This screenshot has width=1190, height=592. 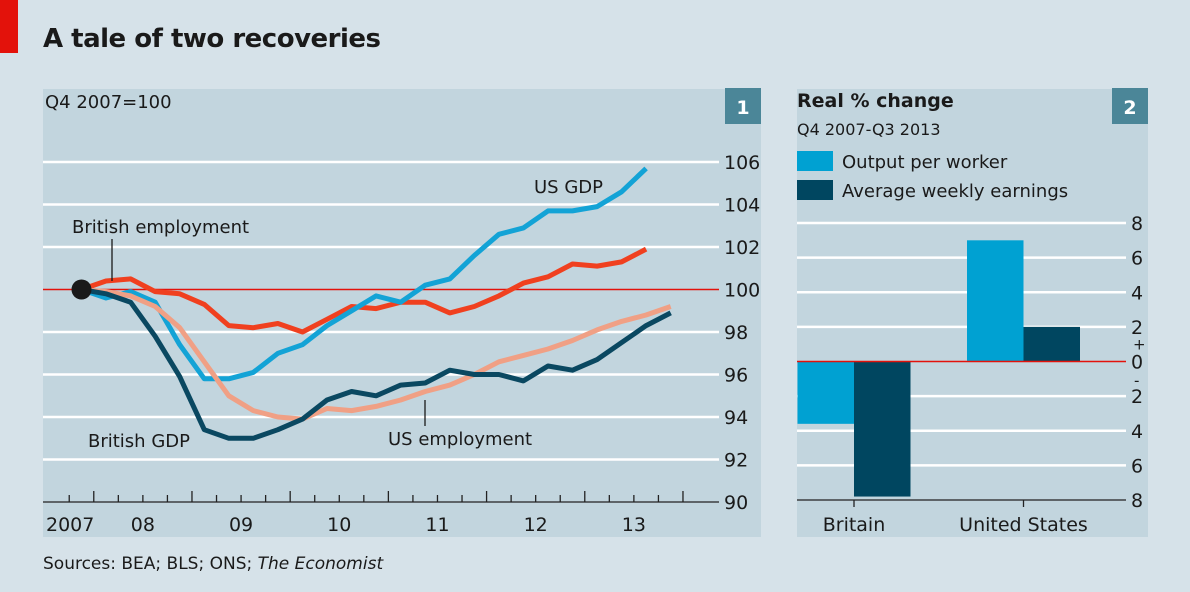 I want to click on y-tick-label: 104, so click(x=742, y=206).